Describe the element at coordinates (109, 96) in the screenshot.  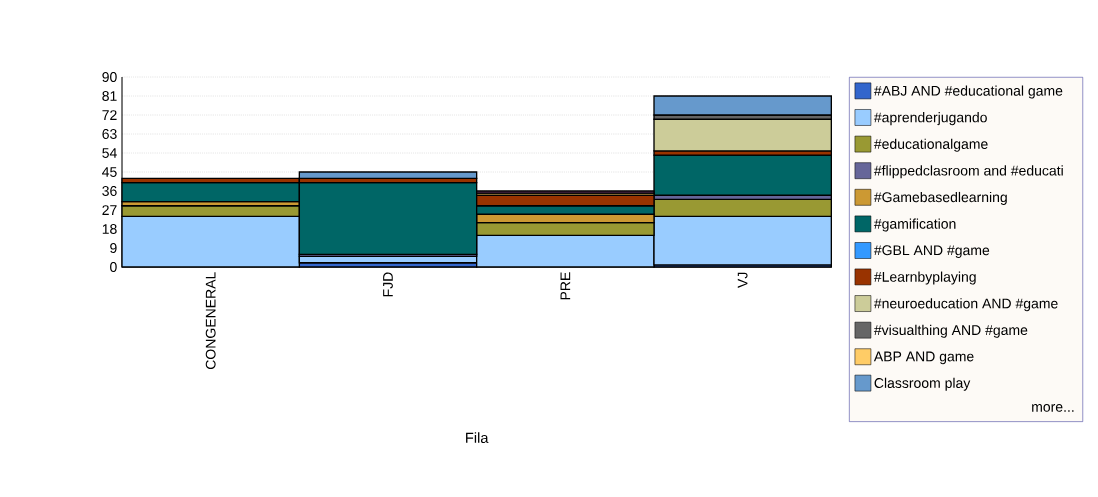
I see `y-tick-label: 81` at that location.